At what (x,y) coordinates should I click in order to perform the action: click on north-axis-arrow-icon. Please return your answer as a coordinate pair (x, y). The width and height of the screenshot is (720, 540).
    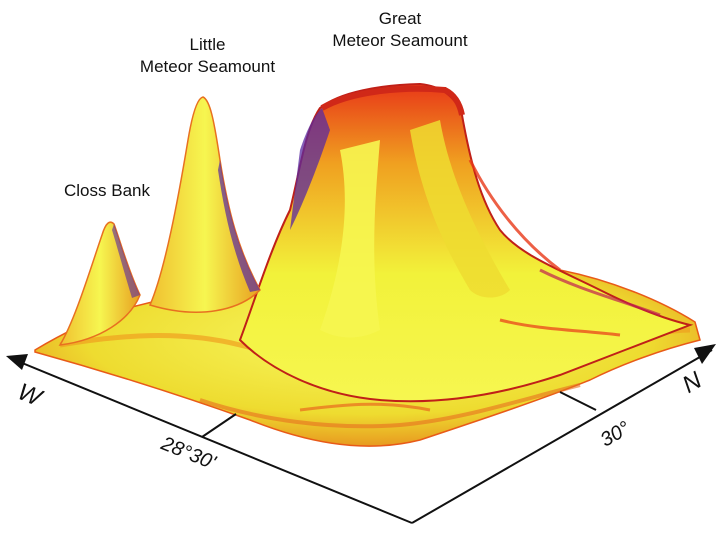
    Looking at the image, I should click on (705, 354).